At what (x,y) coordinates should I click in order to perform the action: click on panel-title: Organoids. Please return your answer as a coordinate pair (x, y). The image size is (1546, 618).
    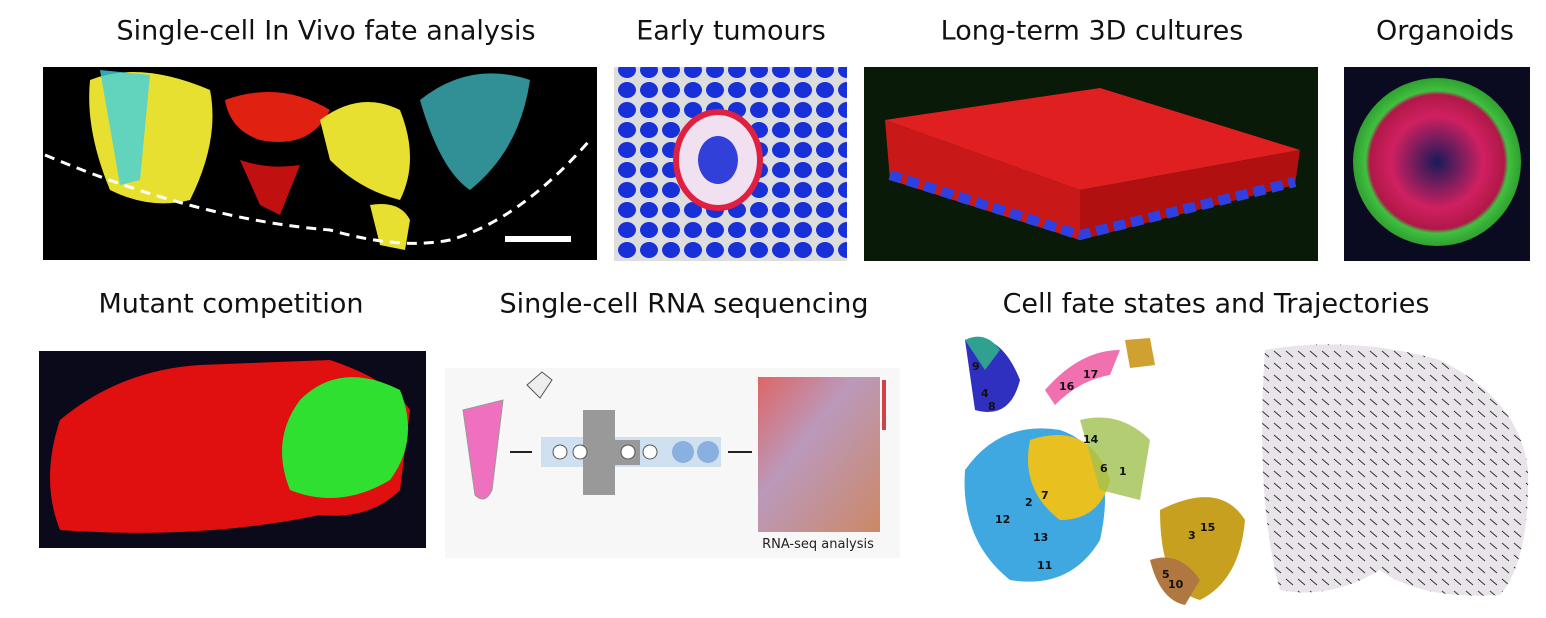
    Looking at the image, I should click on (1445, 31).